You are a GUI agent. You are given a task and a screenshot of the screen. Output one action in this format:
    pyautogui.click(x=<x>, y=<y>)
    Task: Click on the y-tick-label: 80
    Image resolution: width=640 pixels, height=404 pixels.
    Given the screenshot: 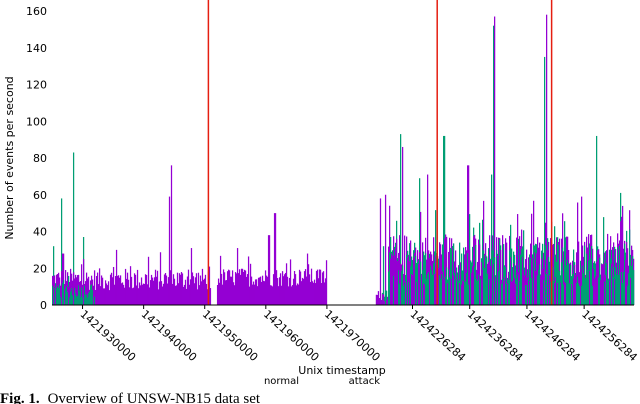 What is the action you would take?
    pyautogui.click(x=40, y=158)
    